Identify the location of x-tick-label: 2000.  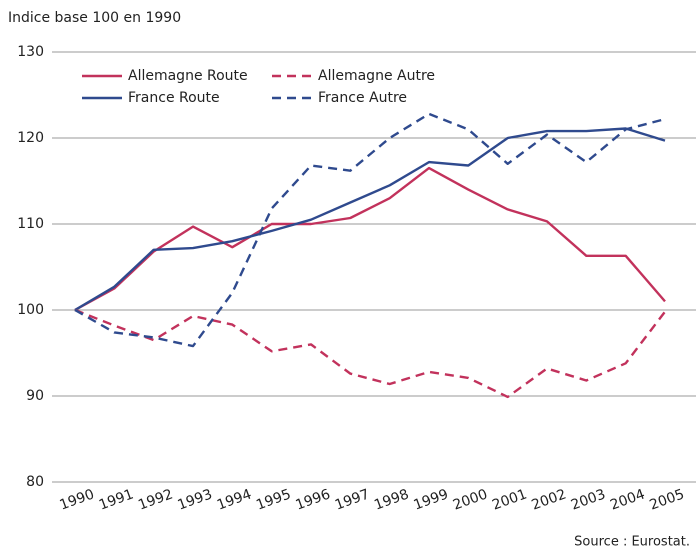
(470, 499).